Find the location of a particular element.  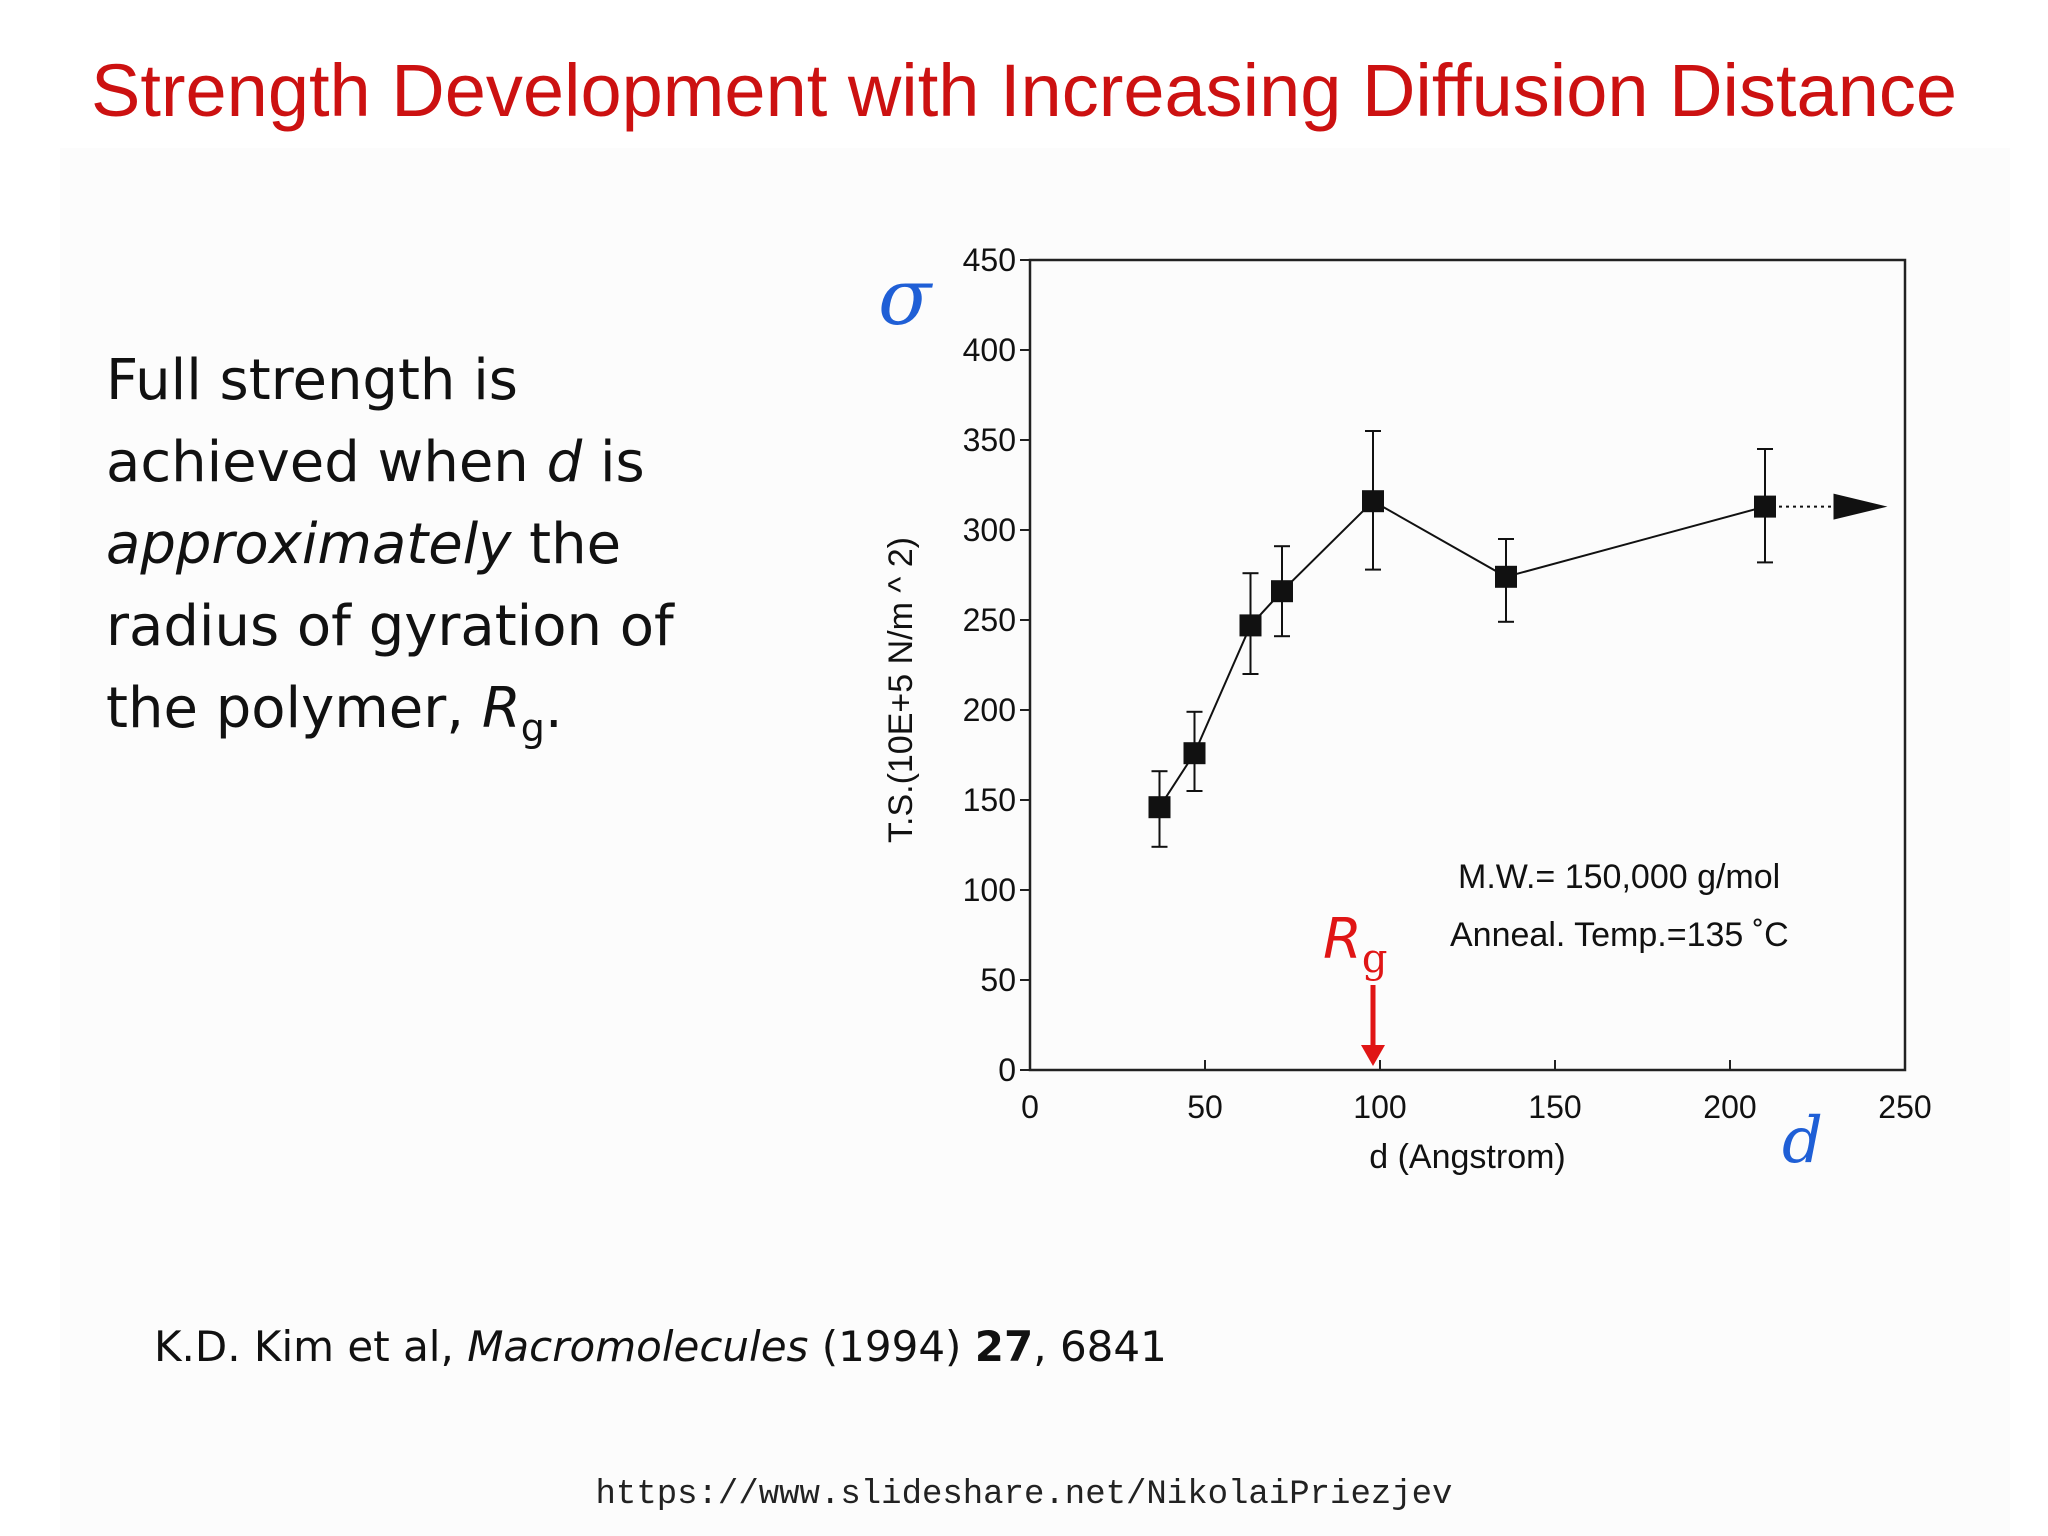

x-tick-label: 150 is located at coordinates (1554, 1107).